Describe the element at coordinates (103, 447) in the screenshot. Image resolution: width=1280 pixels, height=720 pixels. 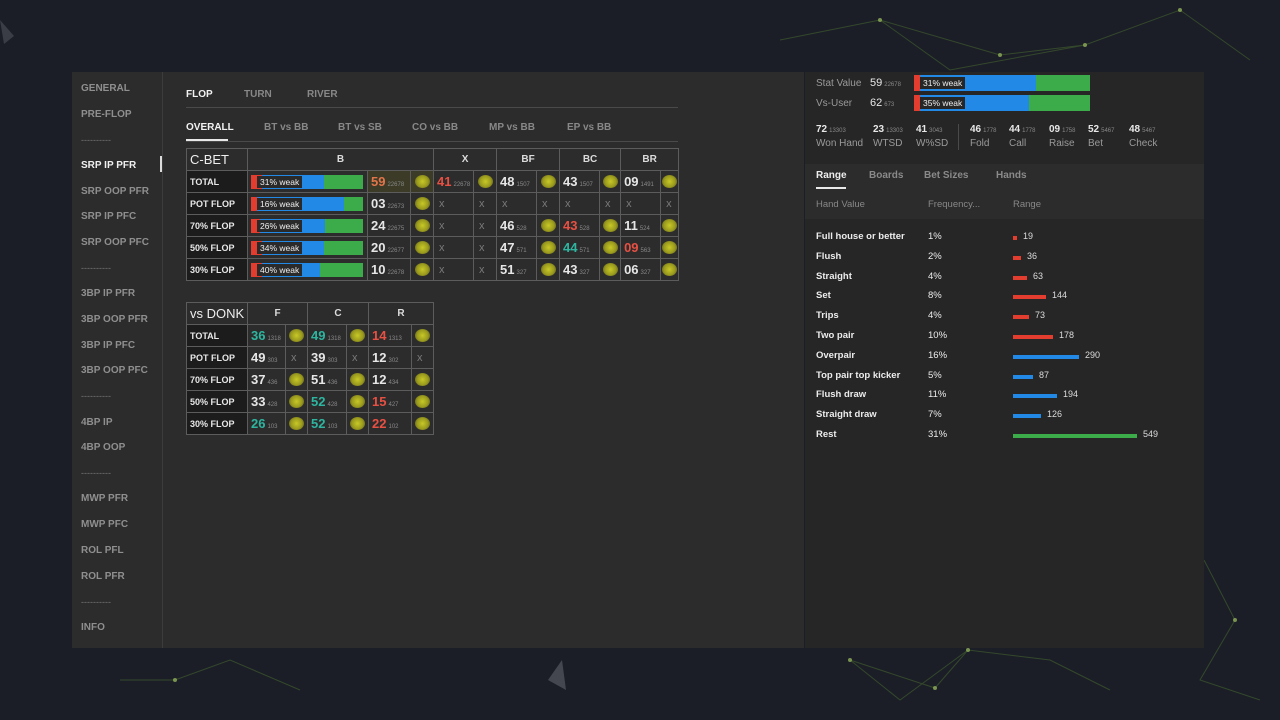
I see `sidebar-item-4bp-oop: 4BP OOP` at that location.